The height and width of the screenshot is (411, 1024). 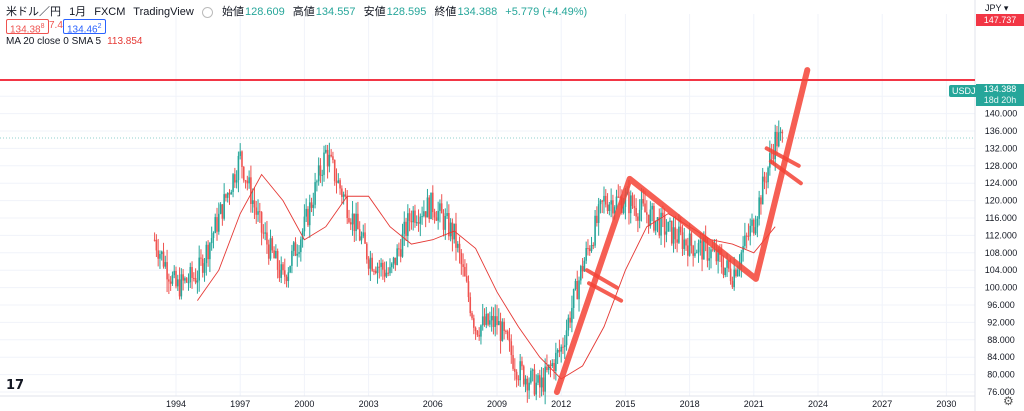 I want to click on time-tick-label: 2003, so click(x=369, y=404).